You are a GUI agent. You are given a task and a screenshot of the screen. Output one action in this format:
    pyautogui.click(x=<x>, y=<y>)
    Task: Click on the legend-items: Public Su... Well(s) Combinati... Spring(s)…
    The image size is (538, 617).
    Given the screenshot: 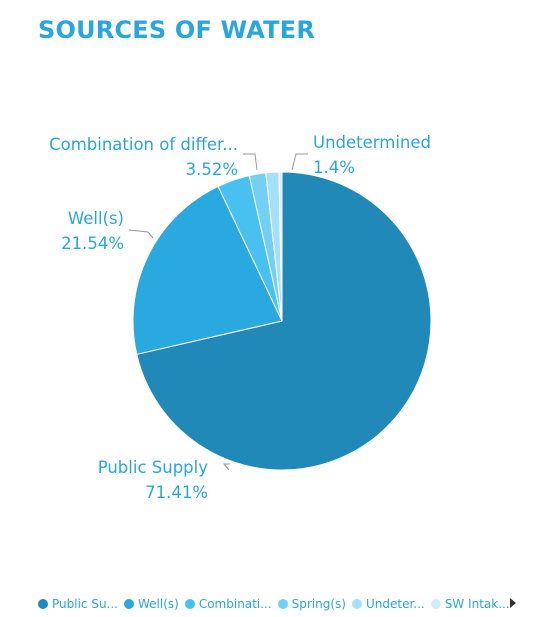 What is the action you would take?
    pyautogui.click(x=277, y=604)
    